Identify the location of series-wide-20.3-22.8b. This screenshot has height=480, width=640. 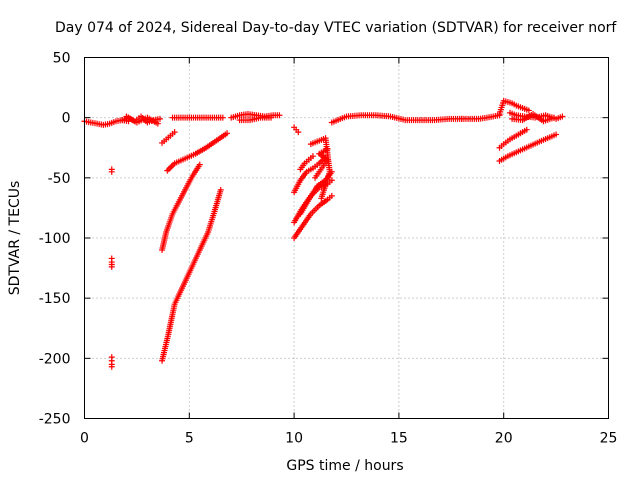
(533, 118).